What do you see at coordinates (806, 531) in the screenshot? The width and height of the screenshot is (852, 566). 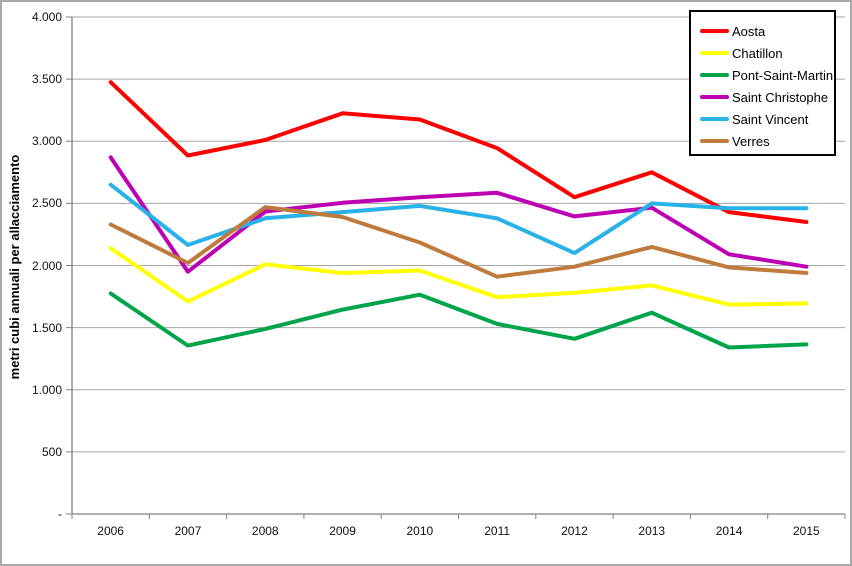 I see `x-tick-label: 2015` at bounding box center [806, 531].